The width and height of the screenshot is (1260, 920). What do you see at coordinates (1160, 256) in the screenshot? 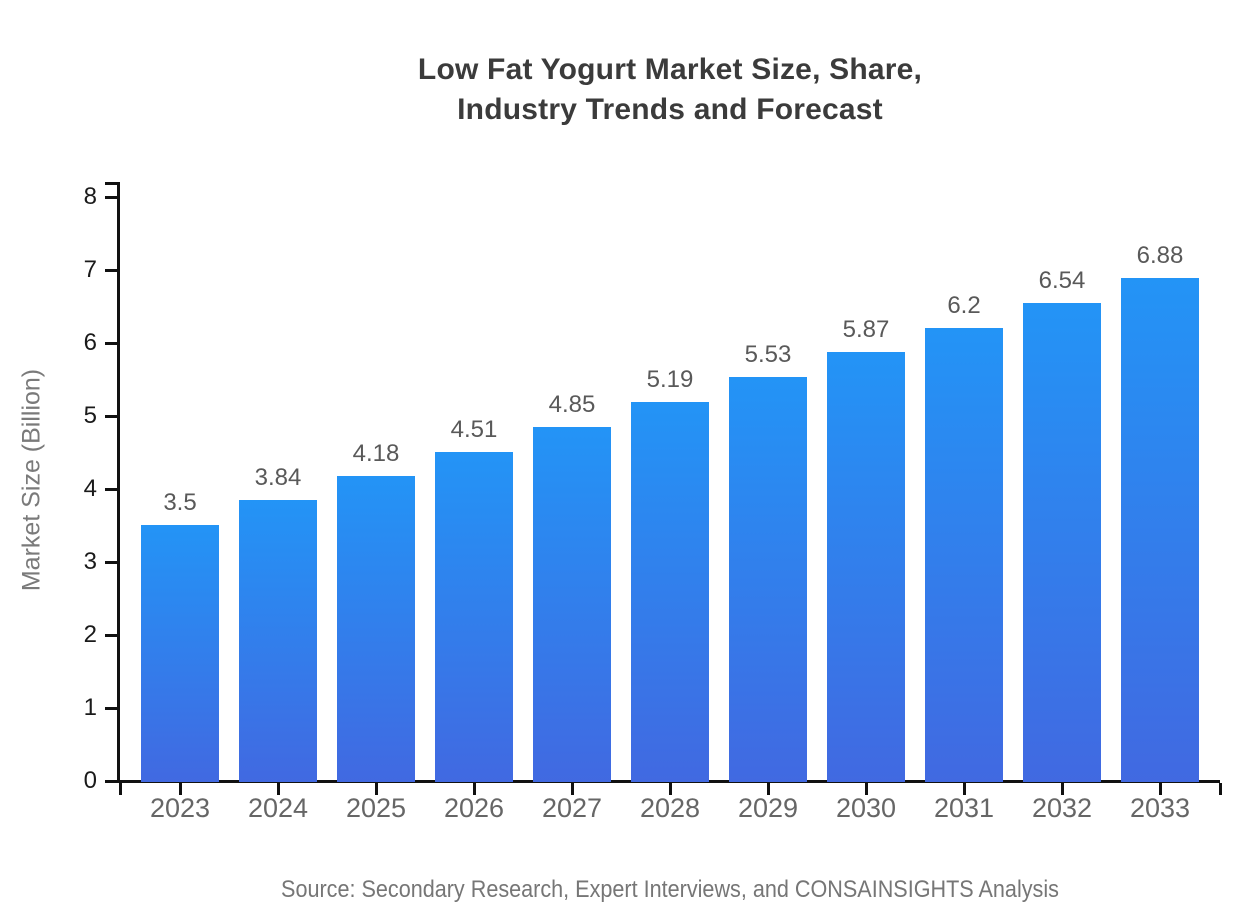
I see `bar-value-label: 6.88` at bounding box center [1160, 256].